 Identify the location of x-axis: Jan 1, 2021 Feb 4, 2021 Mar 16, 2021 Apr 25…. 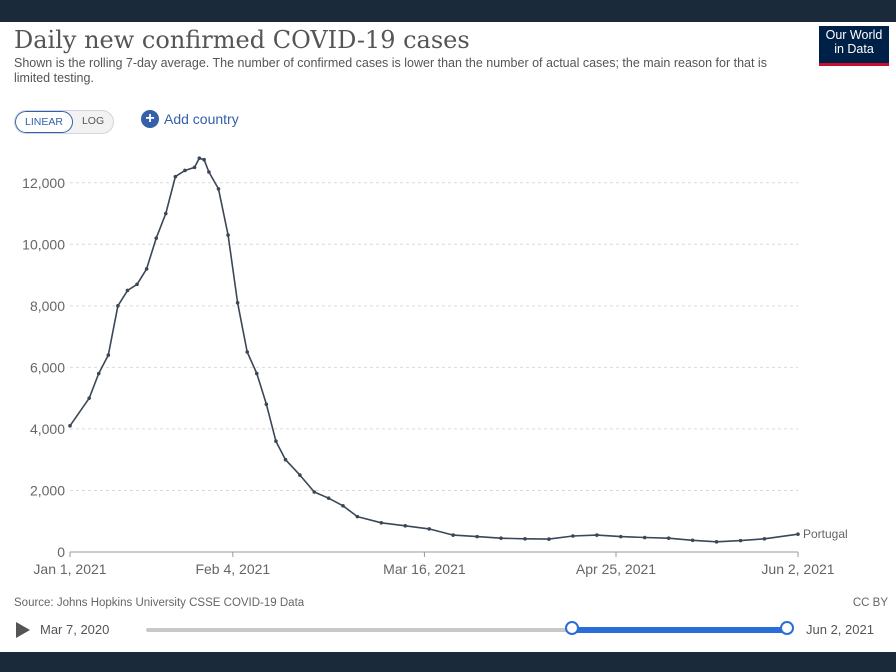
(434, 564).